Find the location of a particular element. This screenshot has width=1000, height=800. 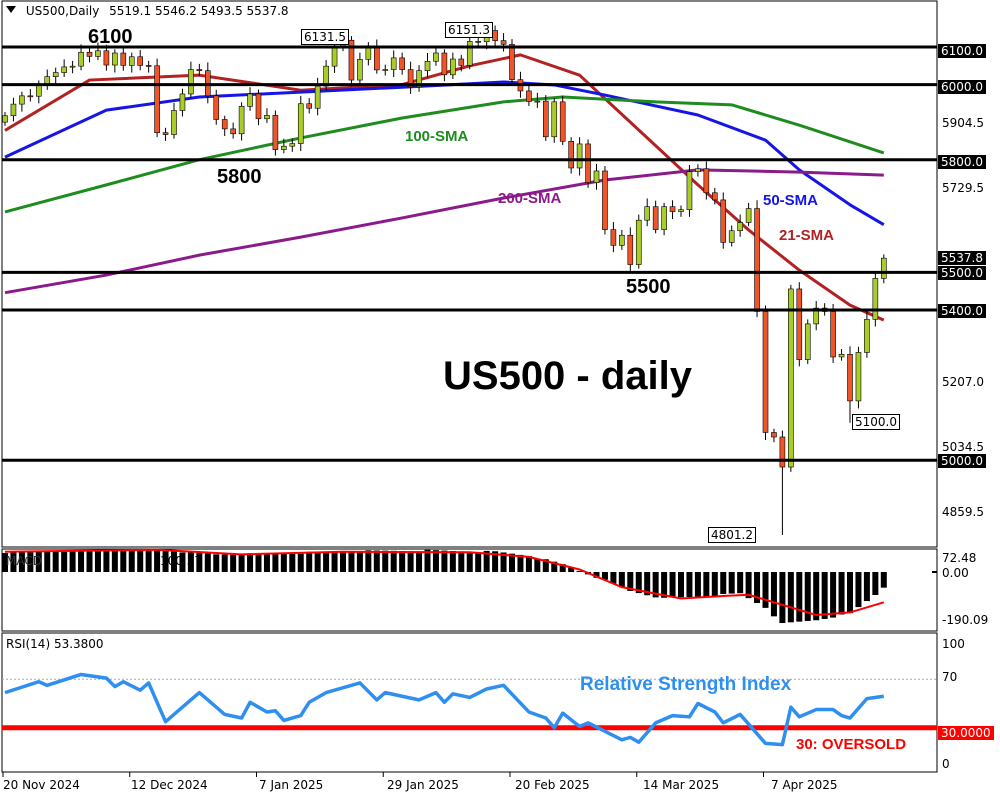

macd-tick: 0.00 is located at coordinates (955, 573).